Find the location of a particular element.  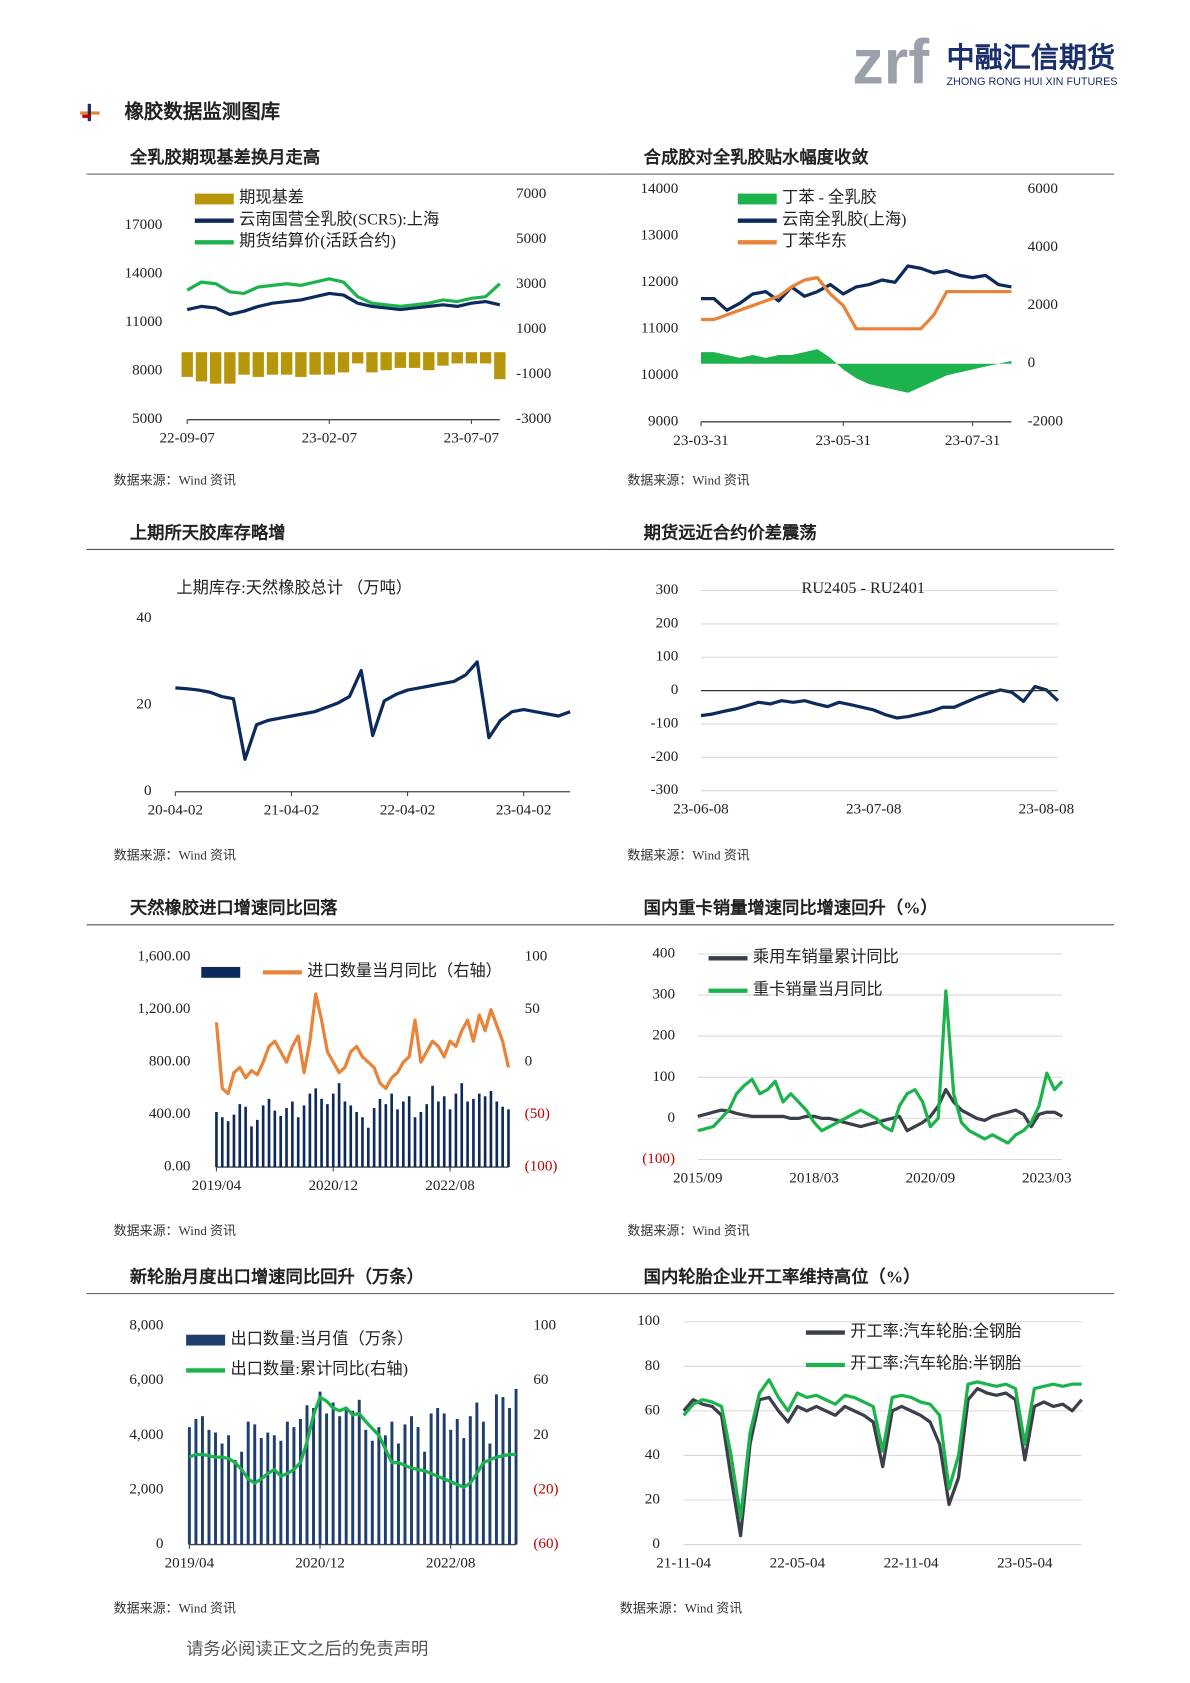

legend-label: 重卡销量当月同比 is located at coordinates (818, 989).